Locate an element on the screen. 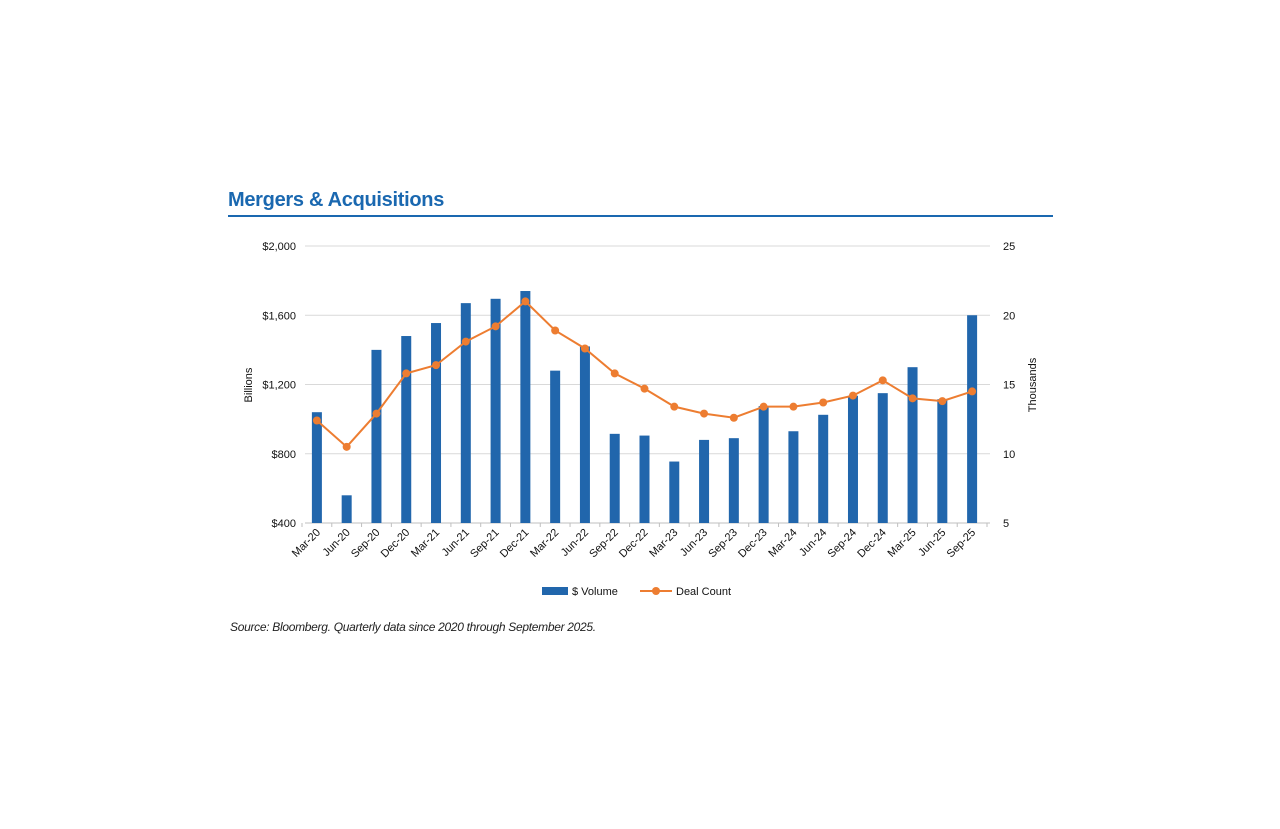  y-right-axis-label: Thousands is located at coordinates (1033, 384).